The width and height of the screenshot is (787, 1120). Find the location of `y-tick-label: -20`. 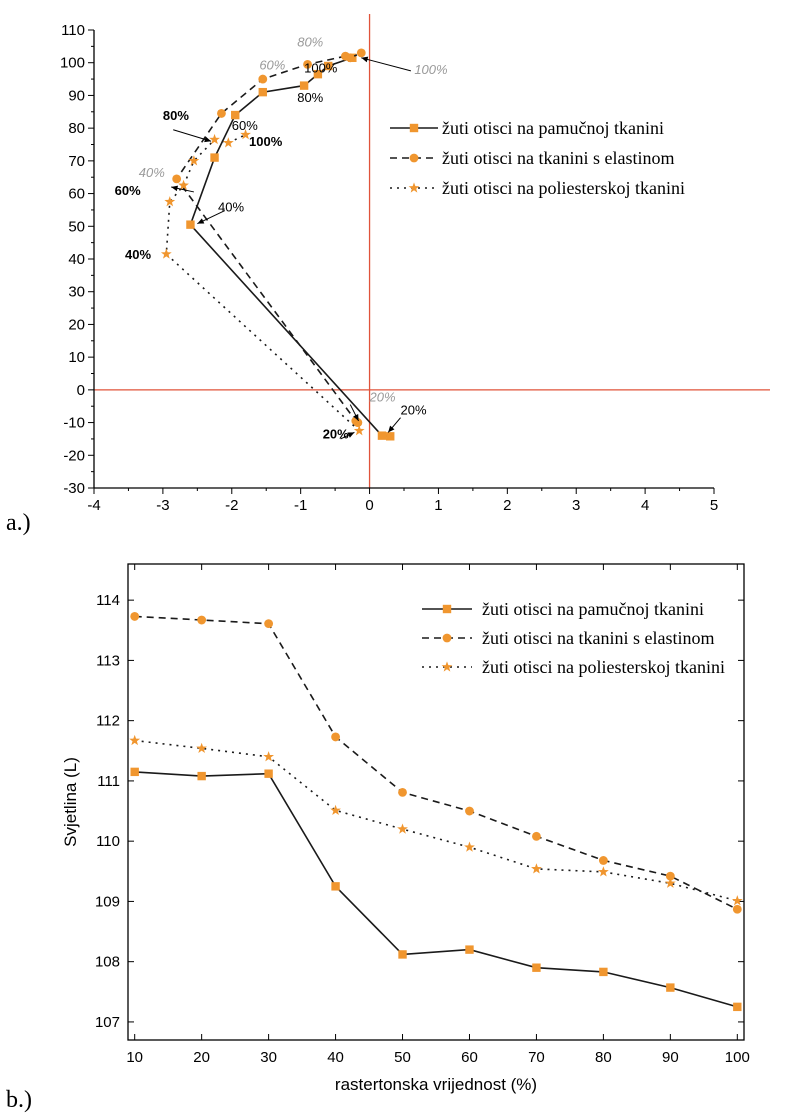

y-tick-label: -20 is located at coordinates (74, 455).